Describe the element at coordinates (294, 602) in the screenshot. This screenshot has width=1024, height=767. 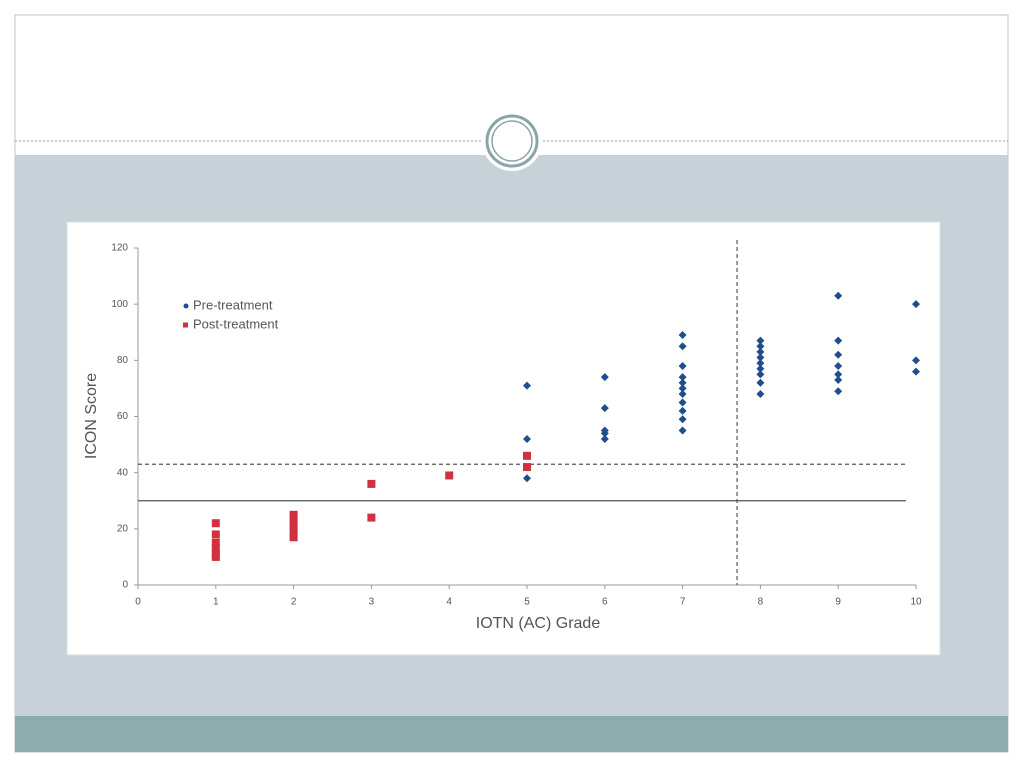
I see `x-tick-label: 2` at that location.